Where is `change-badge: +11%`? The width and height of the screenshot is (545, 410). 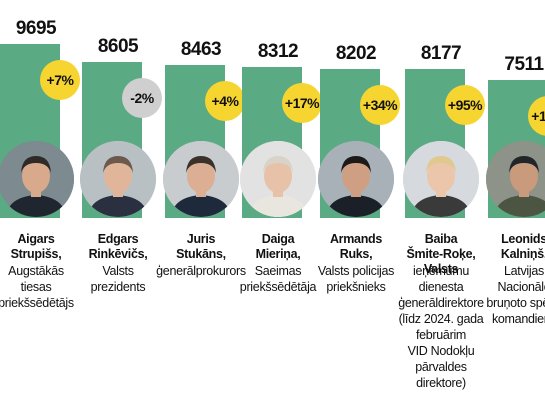 change-badge: +11% is located at coordinates (536, 116).